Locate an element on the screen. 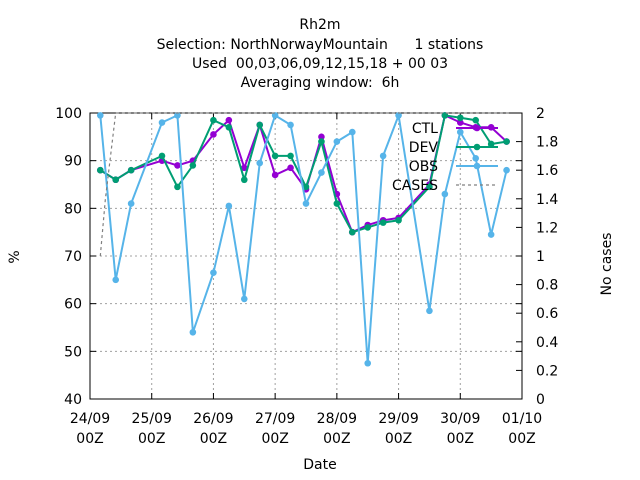 This screenshot has width=640, height=480. x-tick-label-date: 24/09 is located at coordinates (90, 419).